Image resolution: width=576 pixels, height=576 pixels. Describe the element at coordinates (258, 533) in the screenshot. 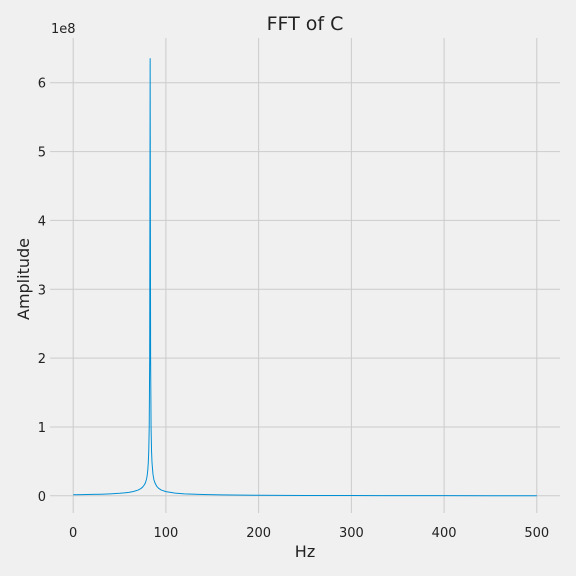

I see `x-tick-label: 200` at that location.